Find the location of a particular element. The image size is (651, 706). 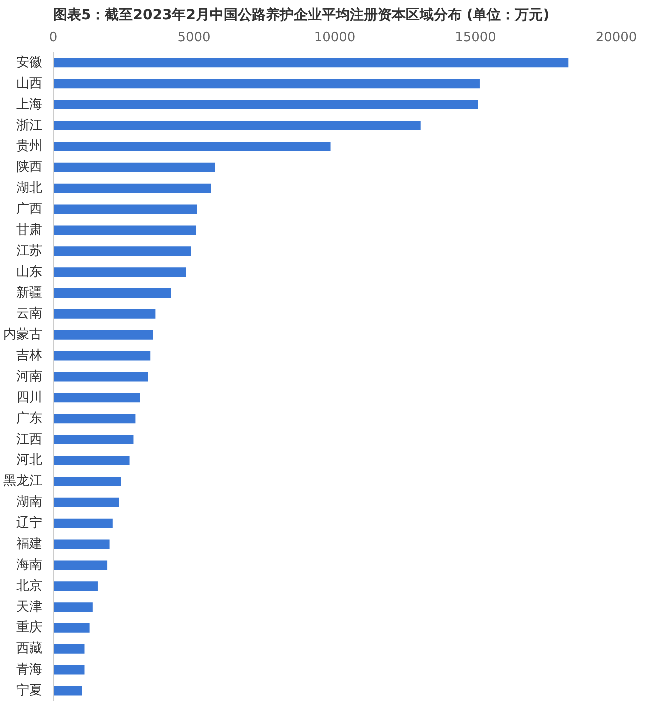

y-tick-label: 四川 is located at coordinates (29, 398).